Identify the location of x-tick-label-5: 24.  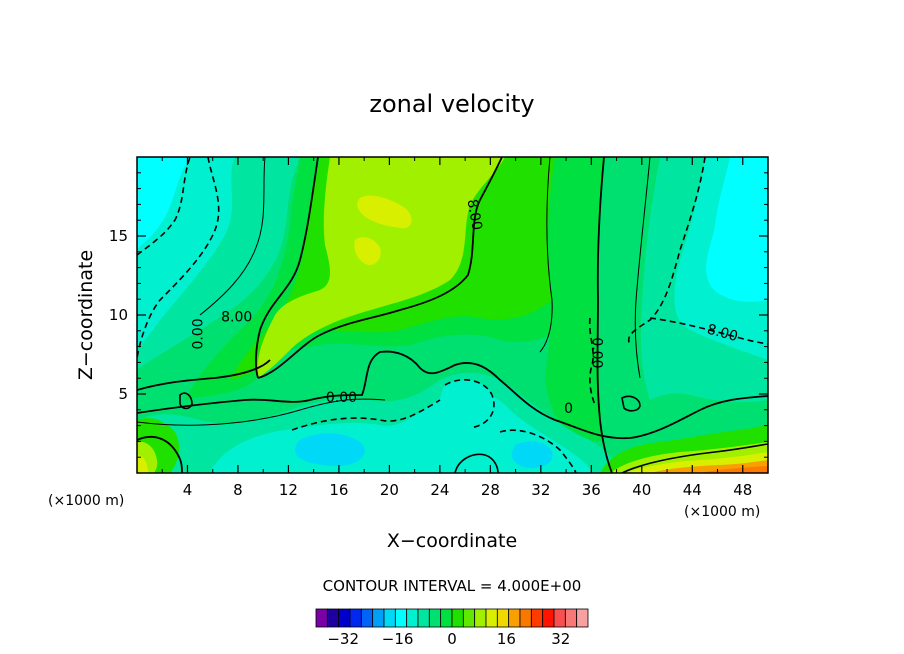
(439, 490).